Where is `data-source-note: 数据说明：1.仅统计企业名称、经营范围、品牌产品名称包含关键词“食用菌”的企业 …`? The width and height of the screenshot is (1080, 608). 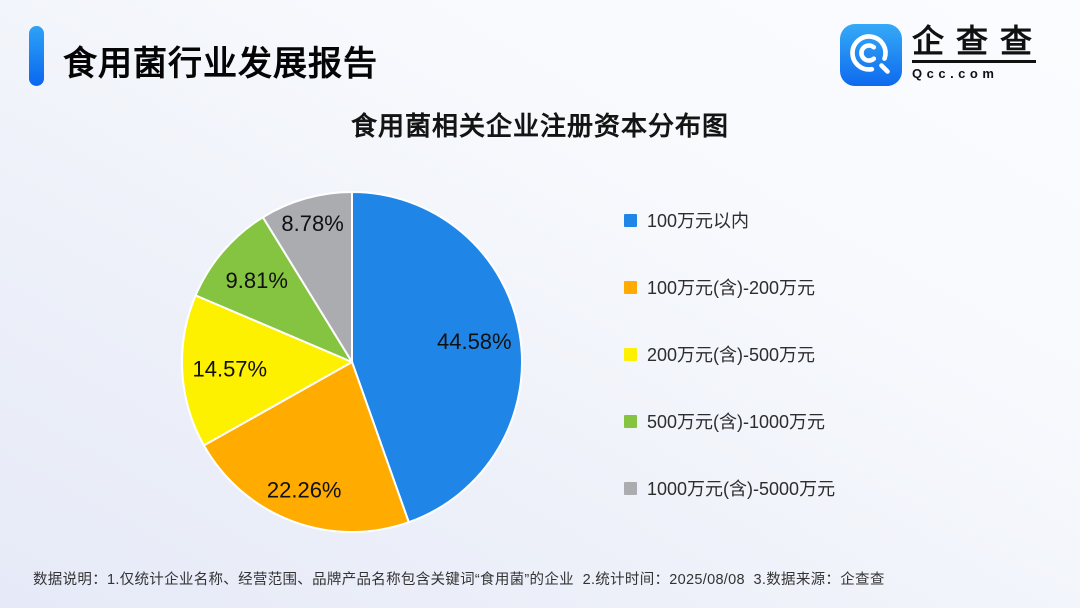 data-source-note: 数据说明：1.仅统计企业名称、经营范围、品牌产品名称包含关键词“食用菌”的企业 … is located at coordinates (459, 580).